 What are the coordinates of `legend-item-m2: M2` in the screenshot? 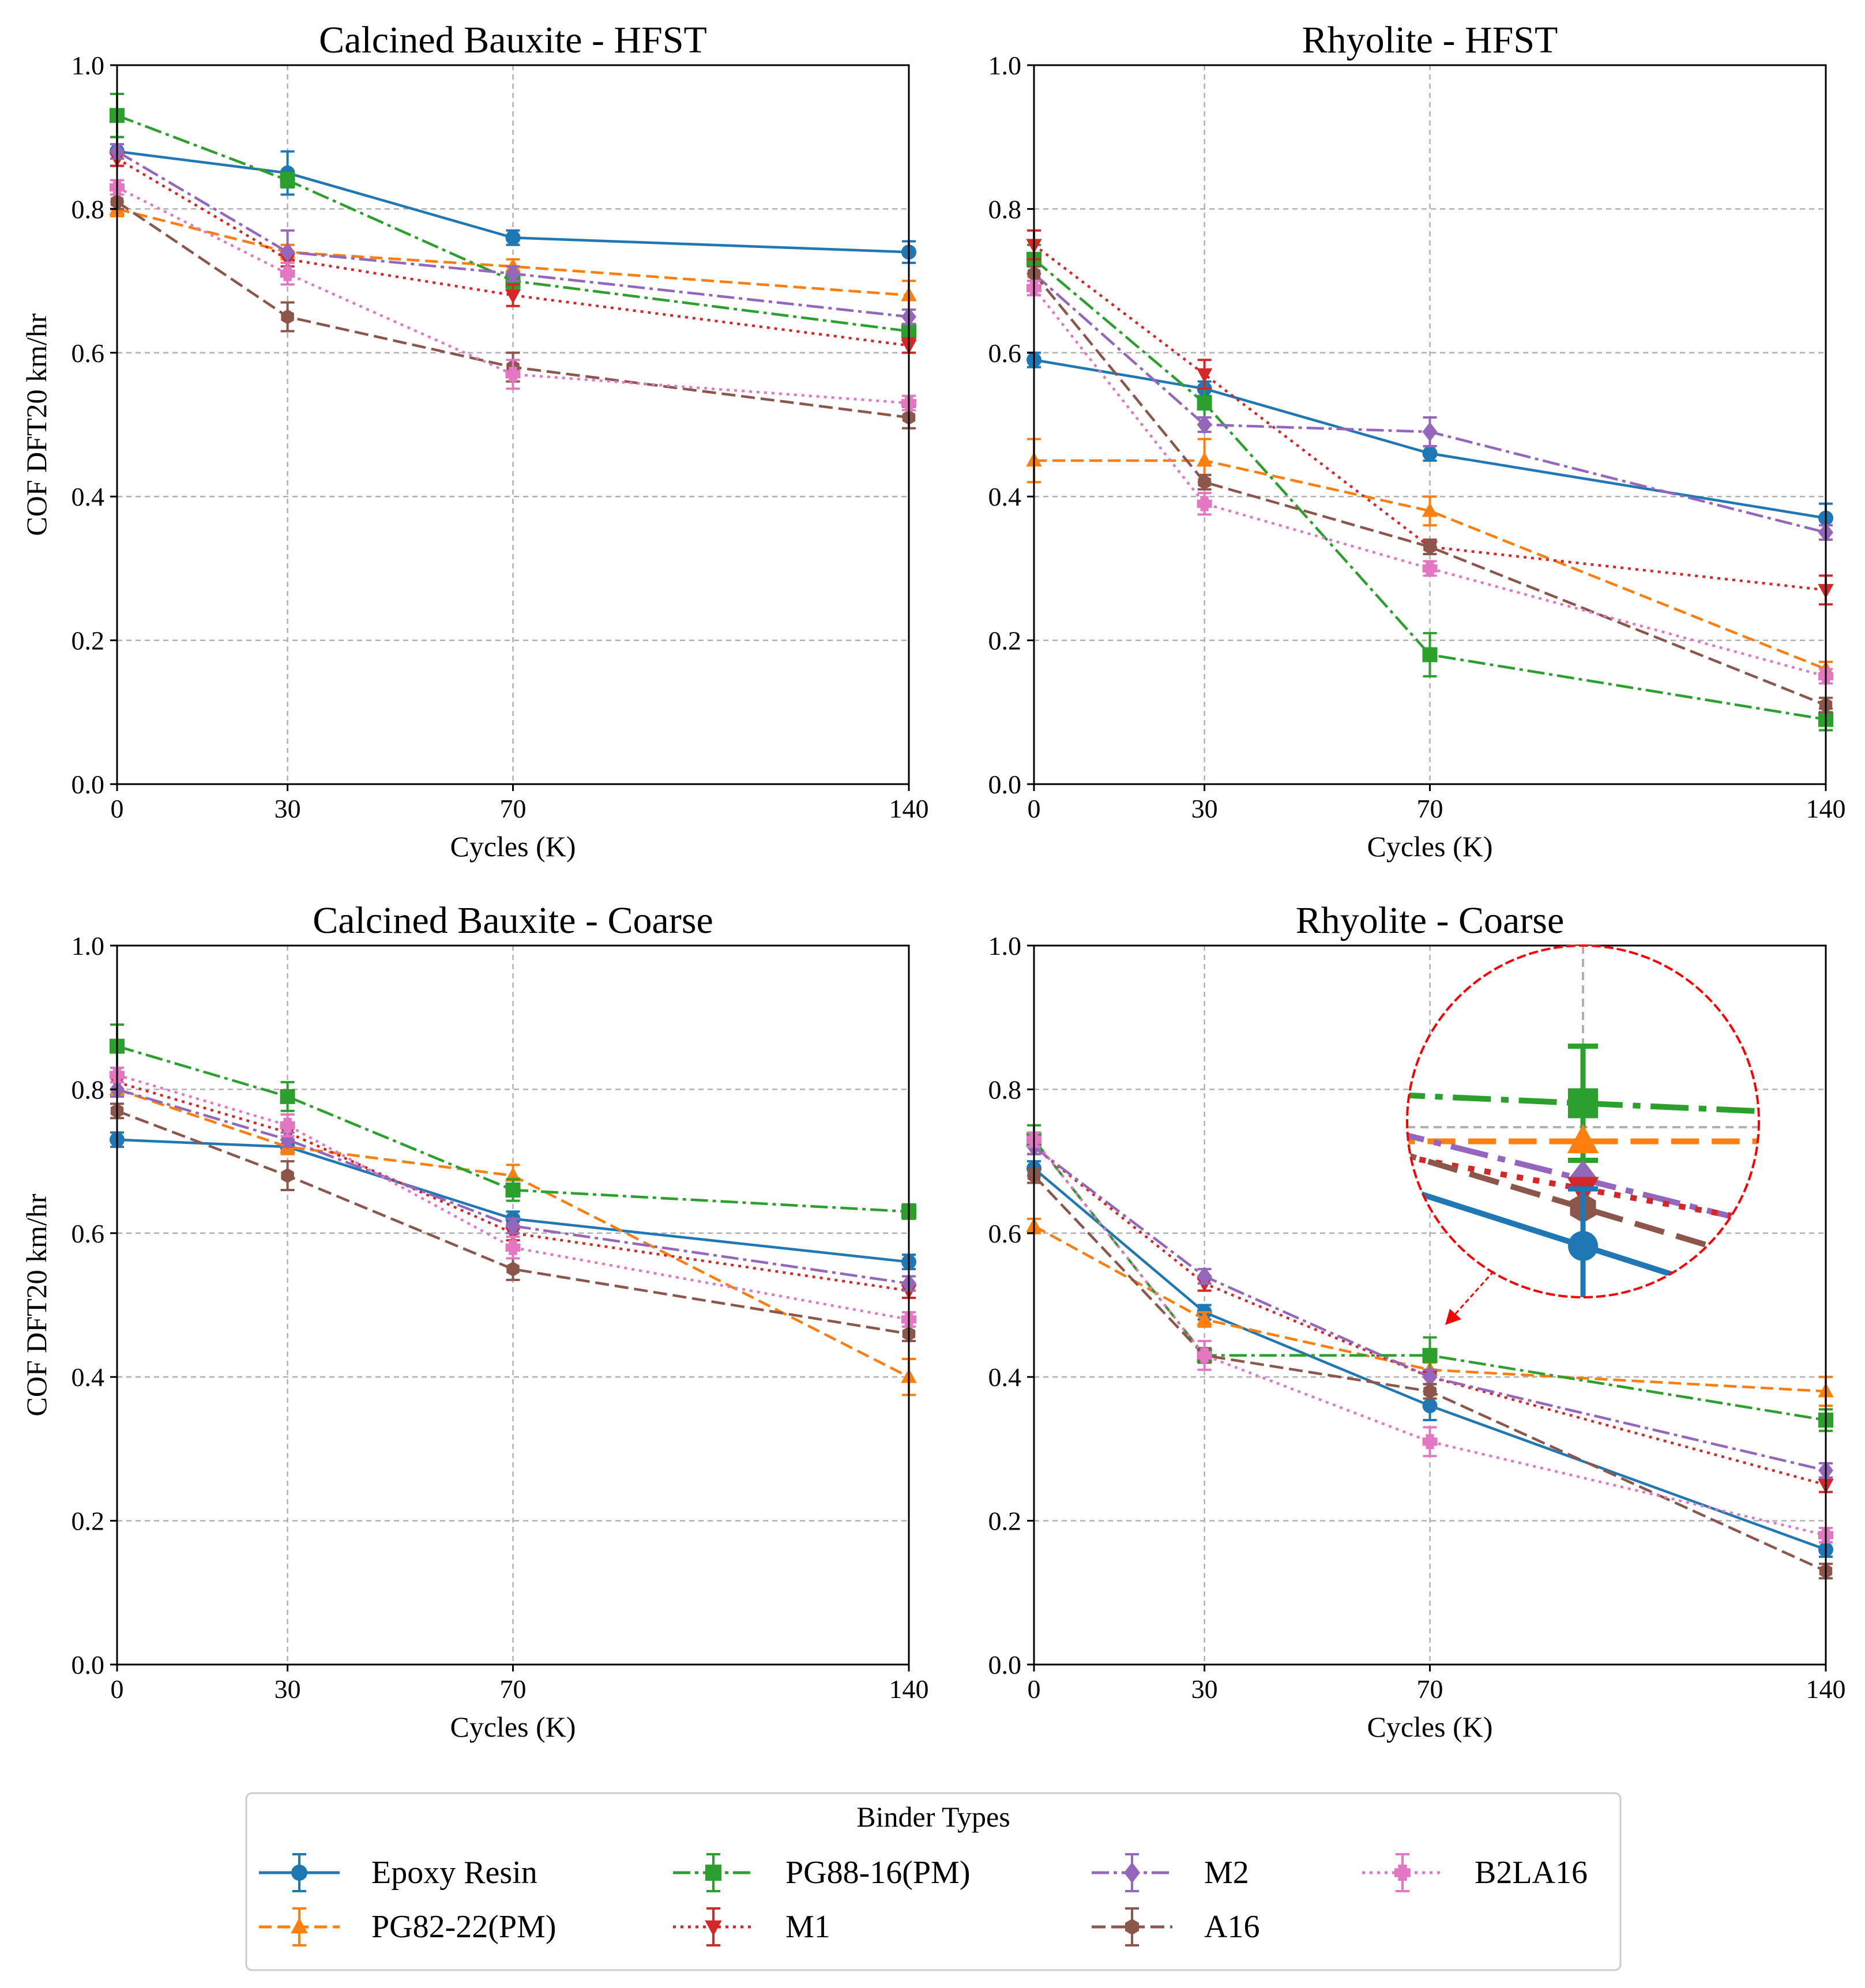 It's located at (1170, 1872).